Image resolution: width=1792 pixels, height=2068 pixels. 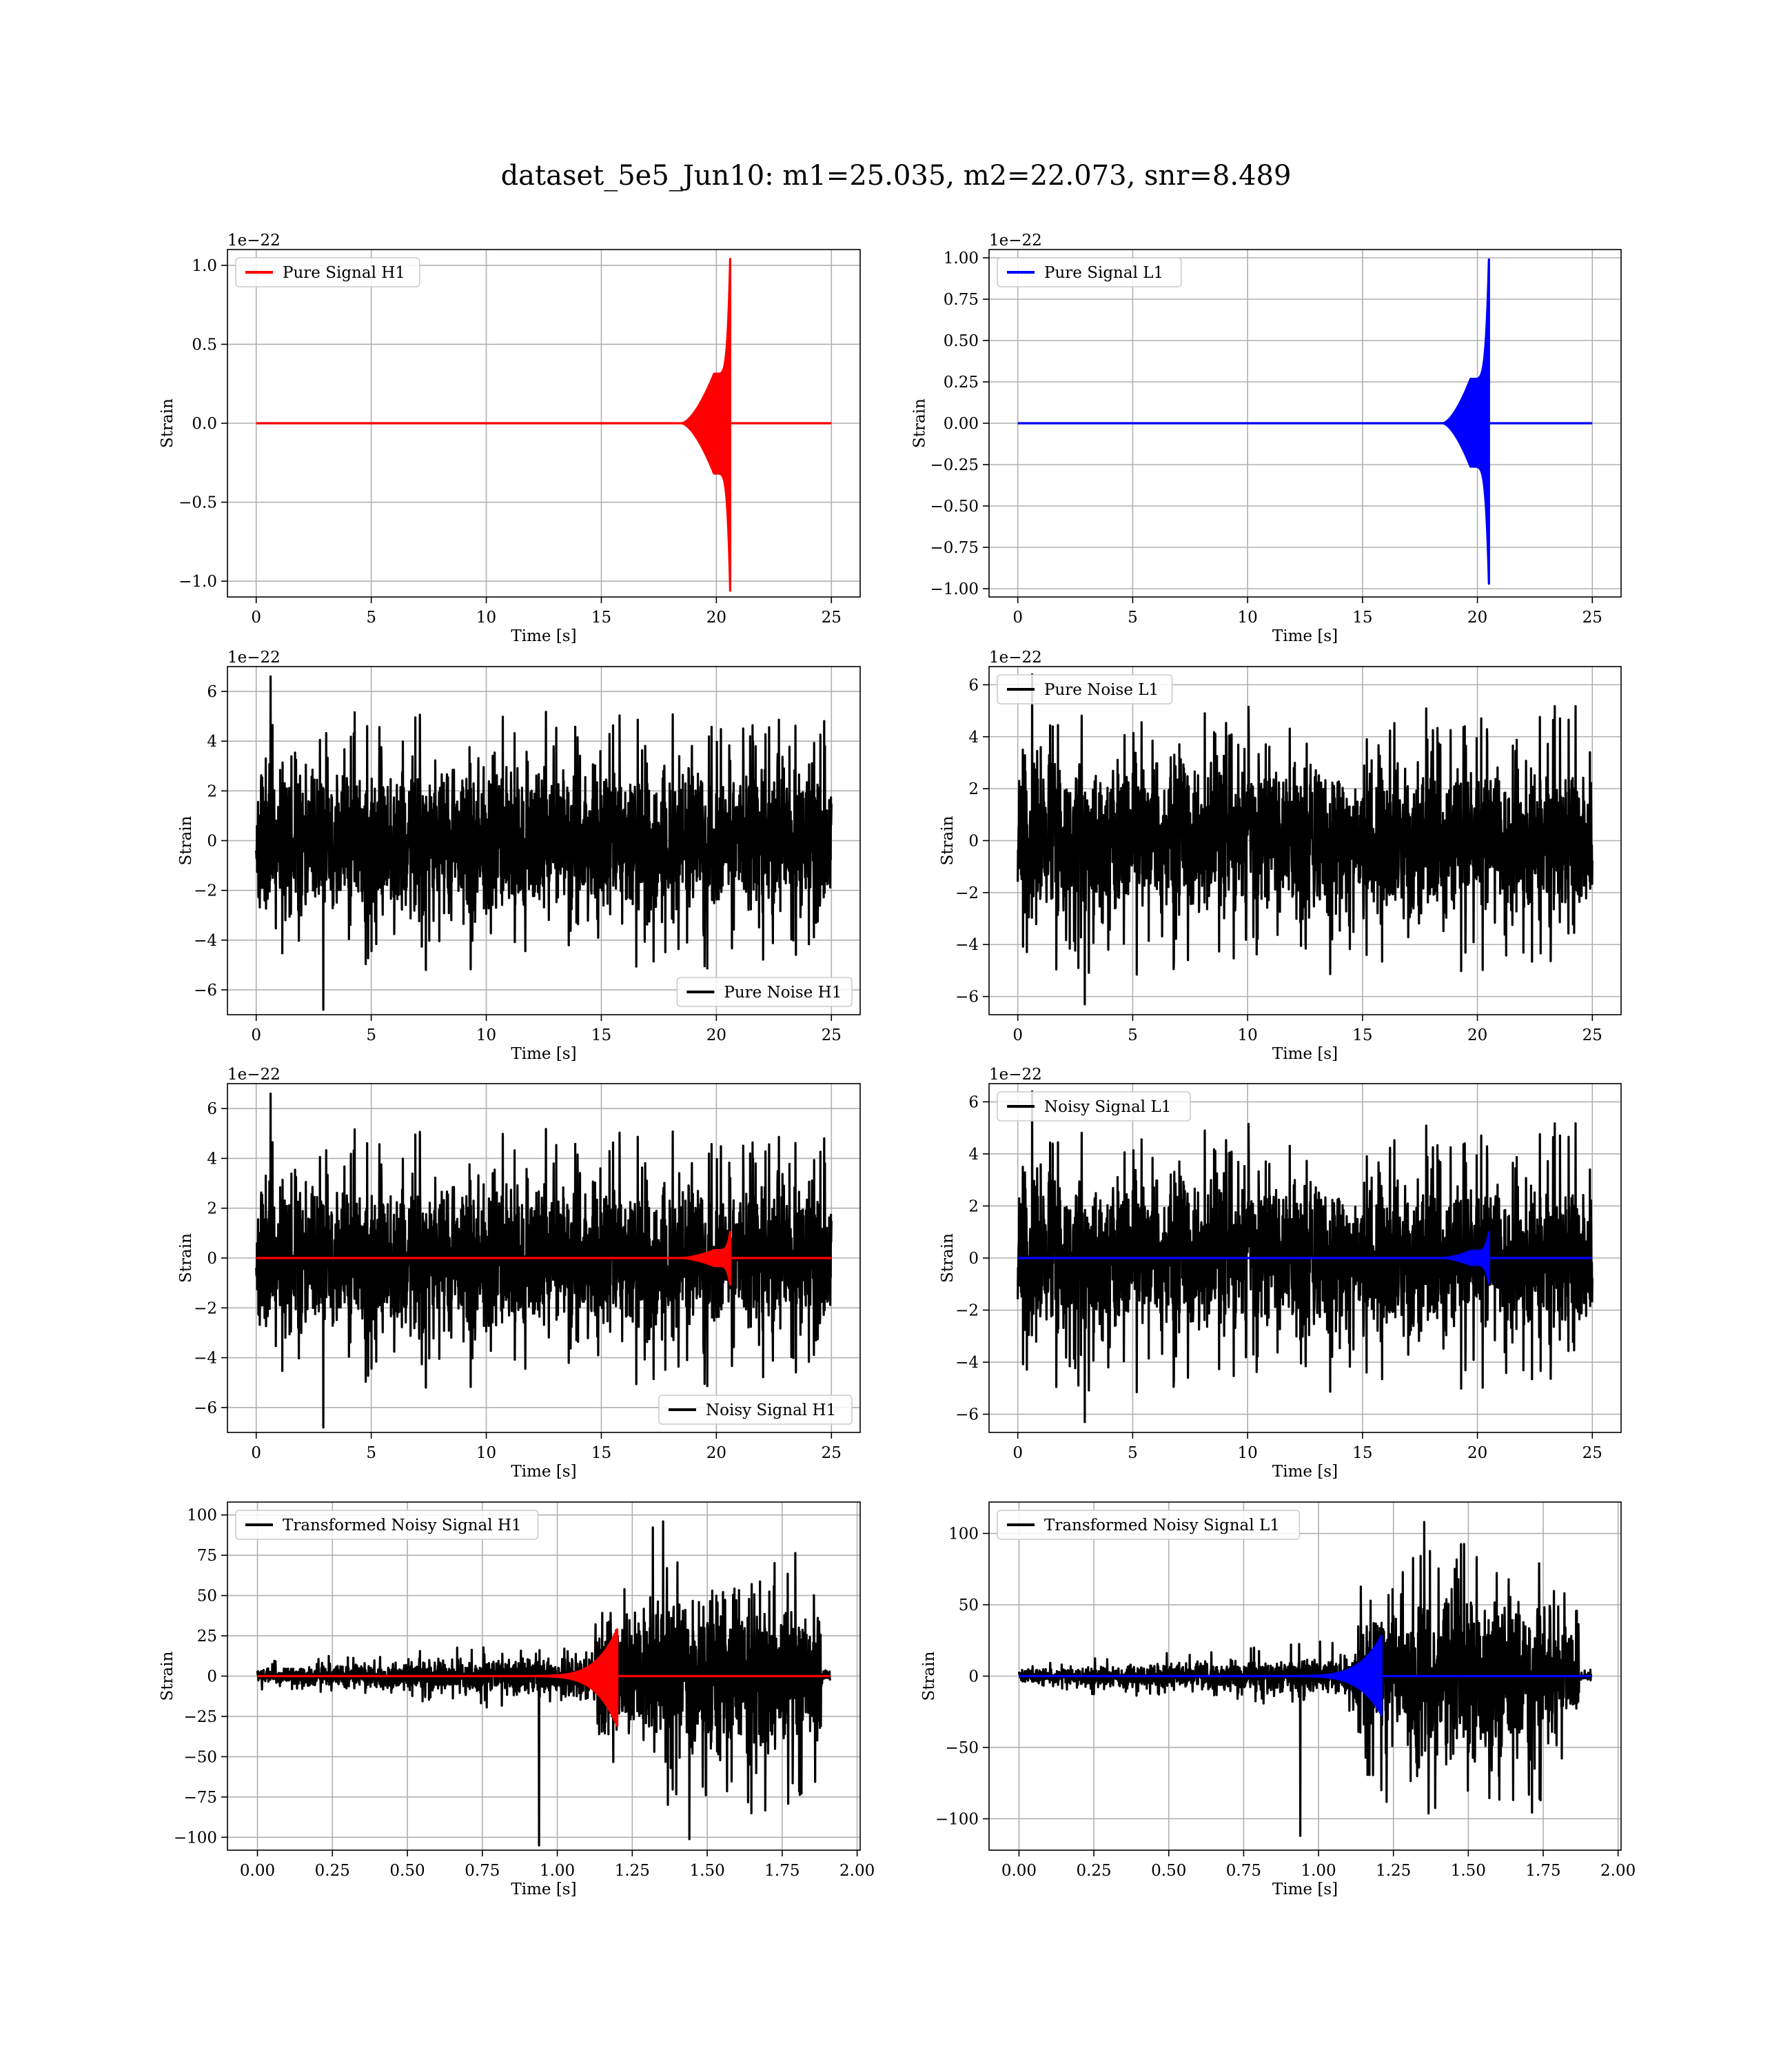 I want to click on x-tick-label: 1.00, so click(x=557, y=1871).